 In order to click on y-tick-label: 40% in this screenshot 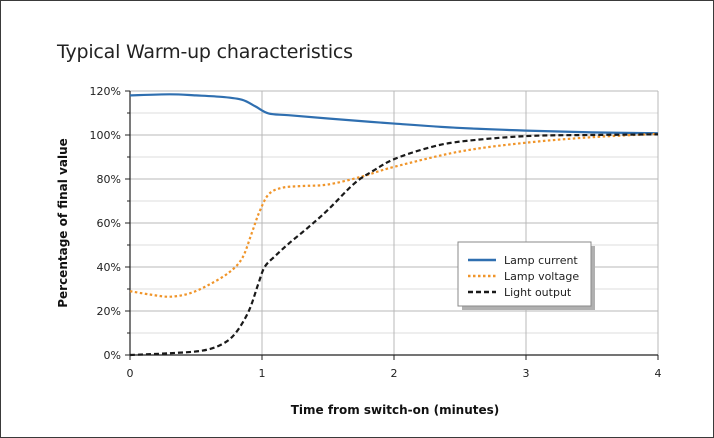, I will do `click(109, 267)`.